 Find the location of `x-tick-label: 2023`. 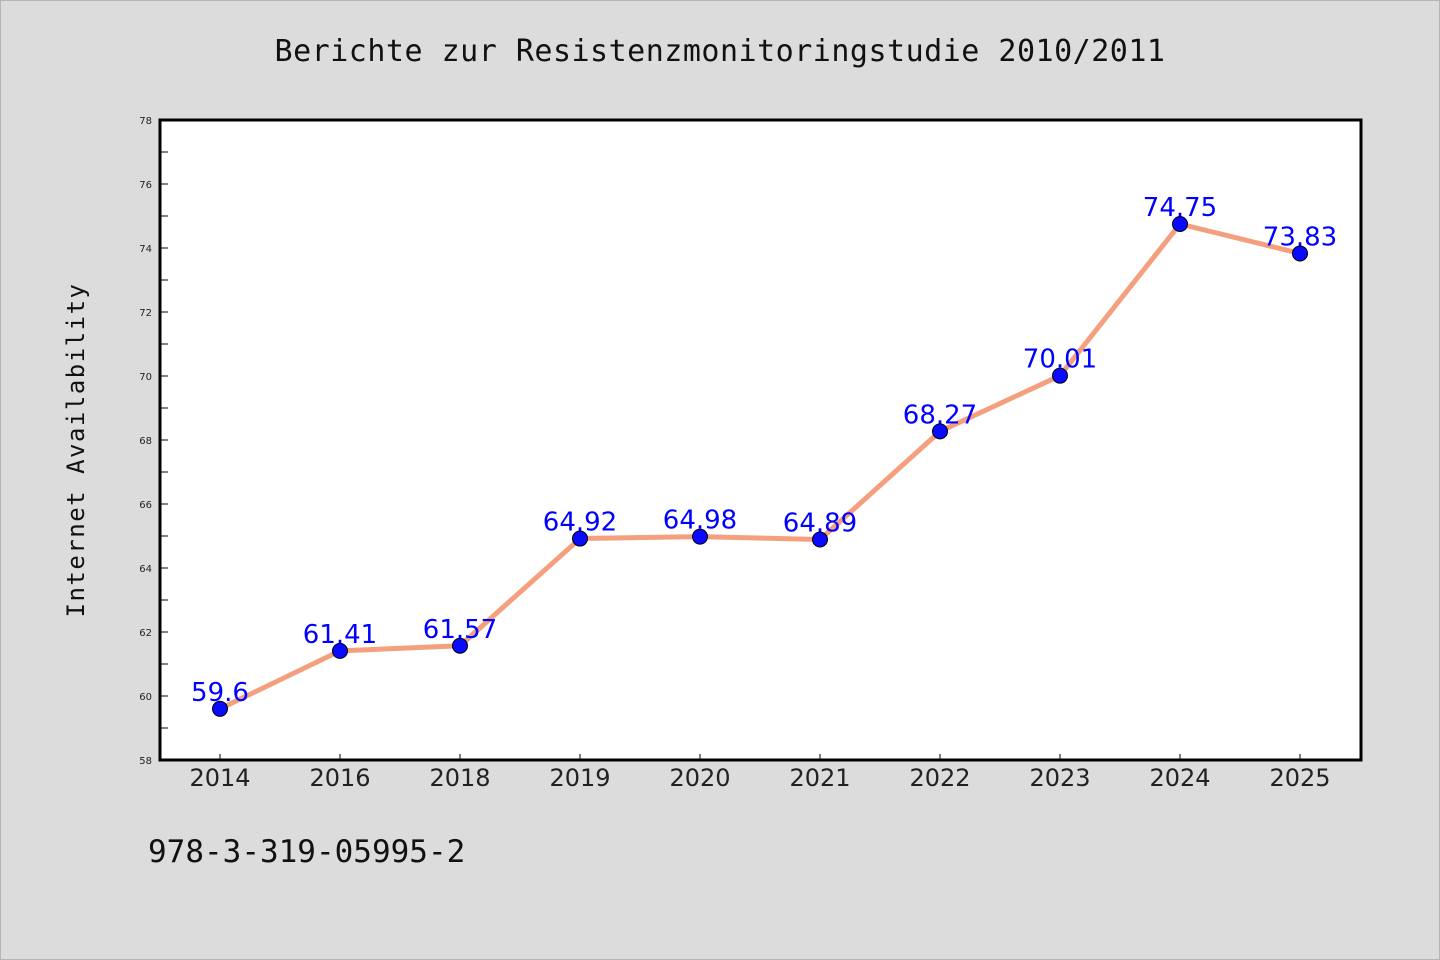

x-tick-label: 2023 is located at coordinates (1059, 778).